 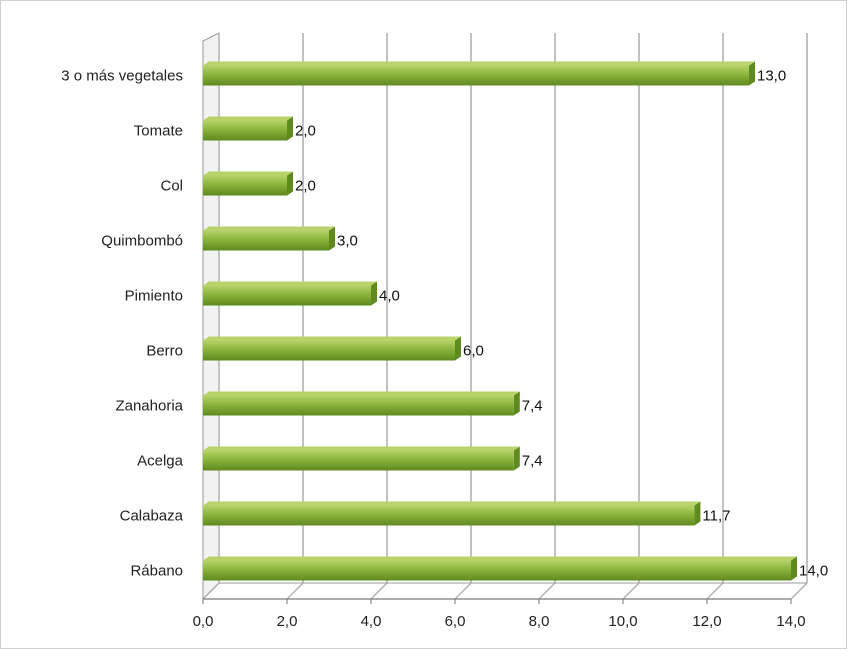 I want to click on category-label: Berro, so click(x=164, y=351).